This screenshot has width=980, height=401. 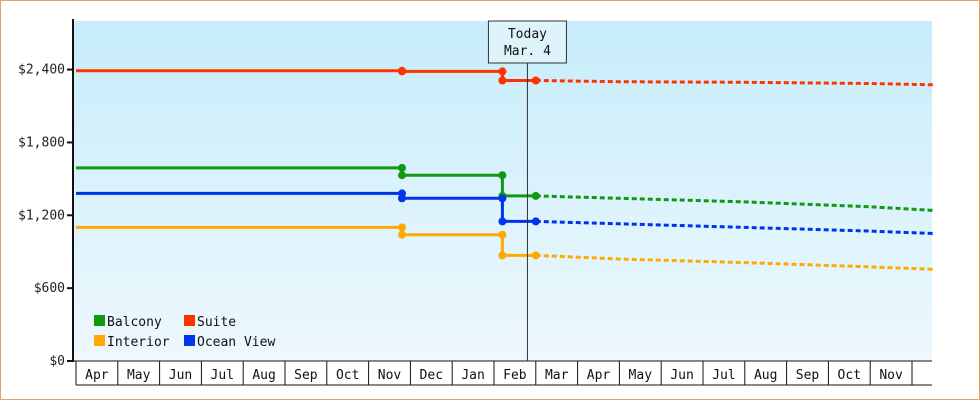 I want to click on series-line-ocean-view, so click(x=306, y=207).